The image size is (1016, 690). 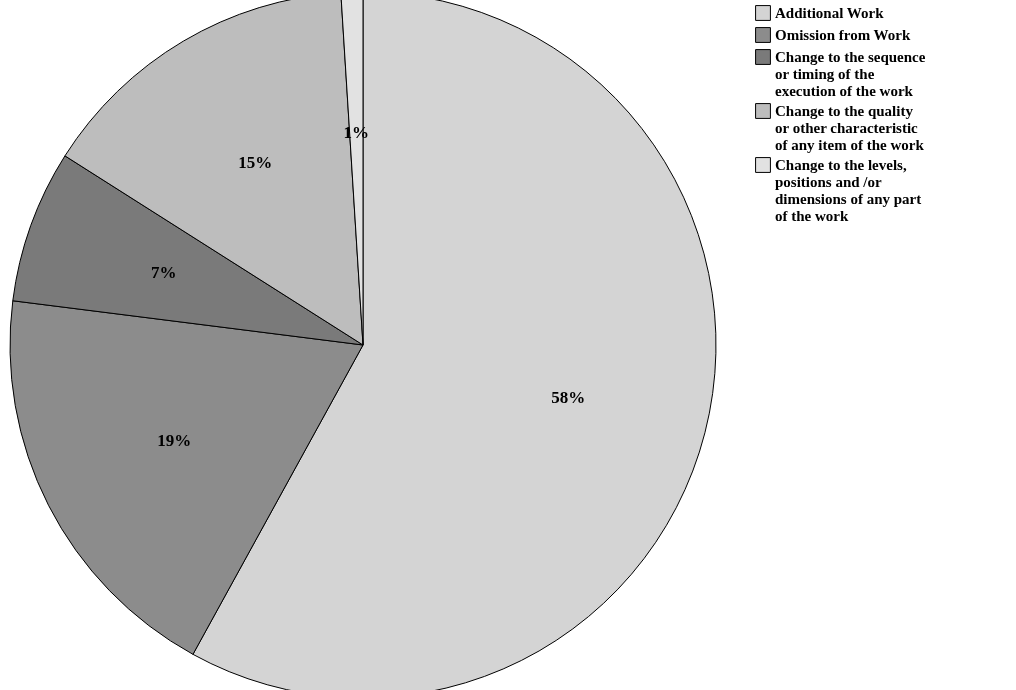 I want to click on legend-label: Omission from Work, so click(x=843, y=35).